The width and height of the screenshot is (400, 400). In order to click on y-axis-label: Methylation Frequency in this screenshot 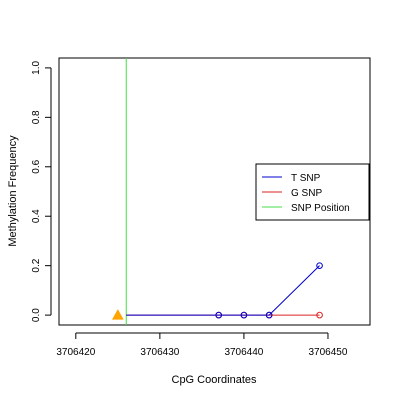, I will do `click(13, 191)`.